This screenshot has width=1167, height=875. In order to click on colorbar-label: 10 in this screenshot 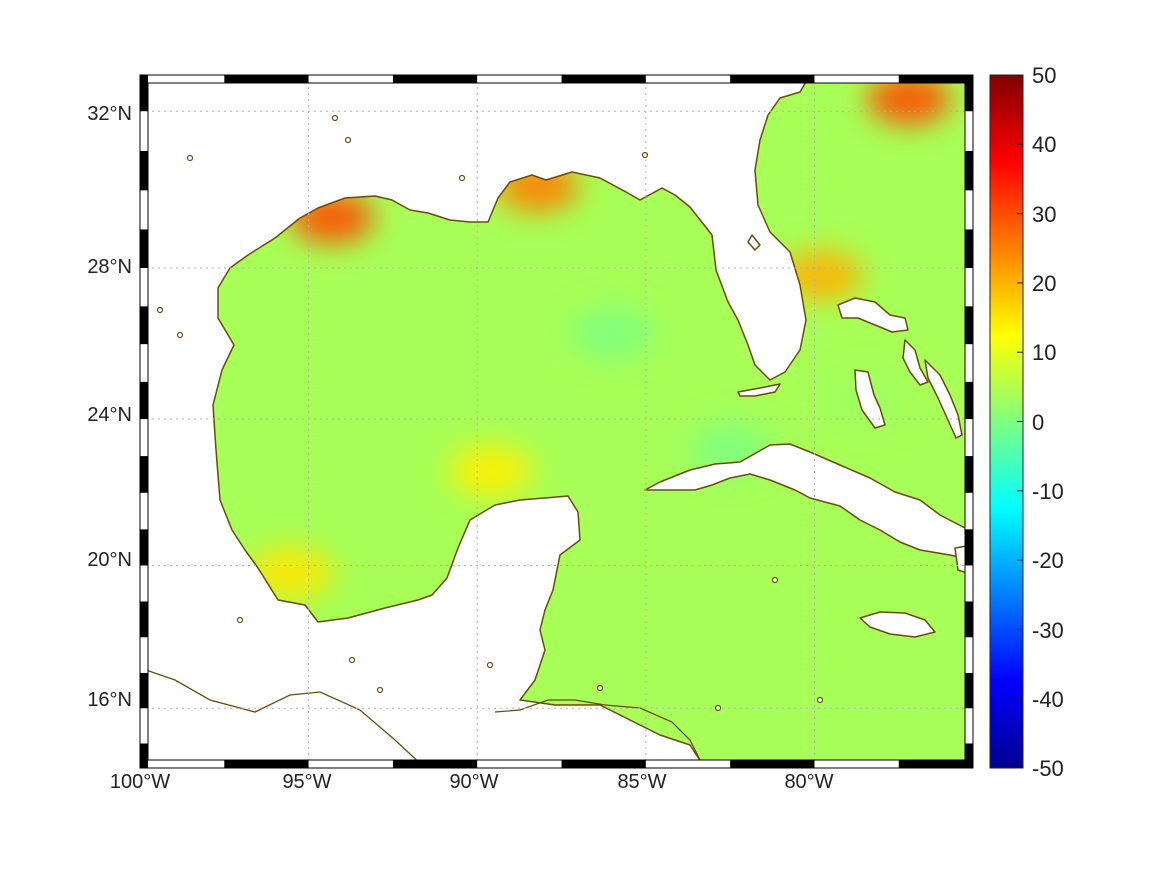, I will do `click(1044, 352)`.